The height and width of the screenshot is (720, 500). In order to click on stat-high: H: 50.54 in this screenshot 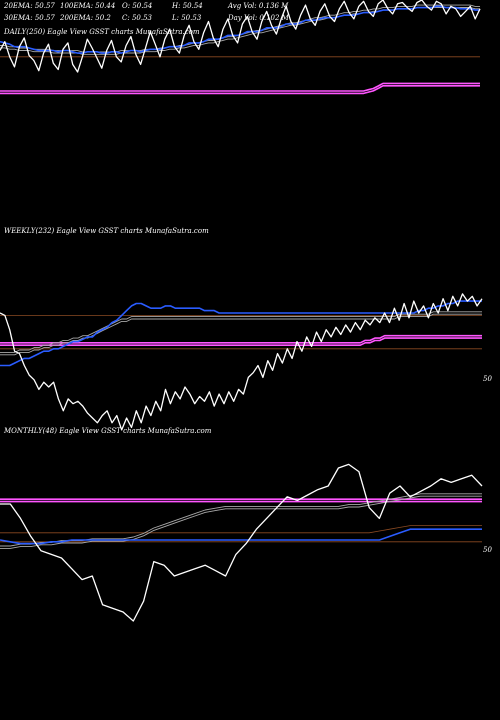, I will do `click(187, 6)`.